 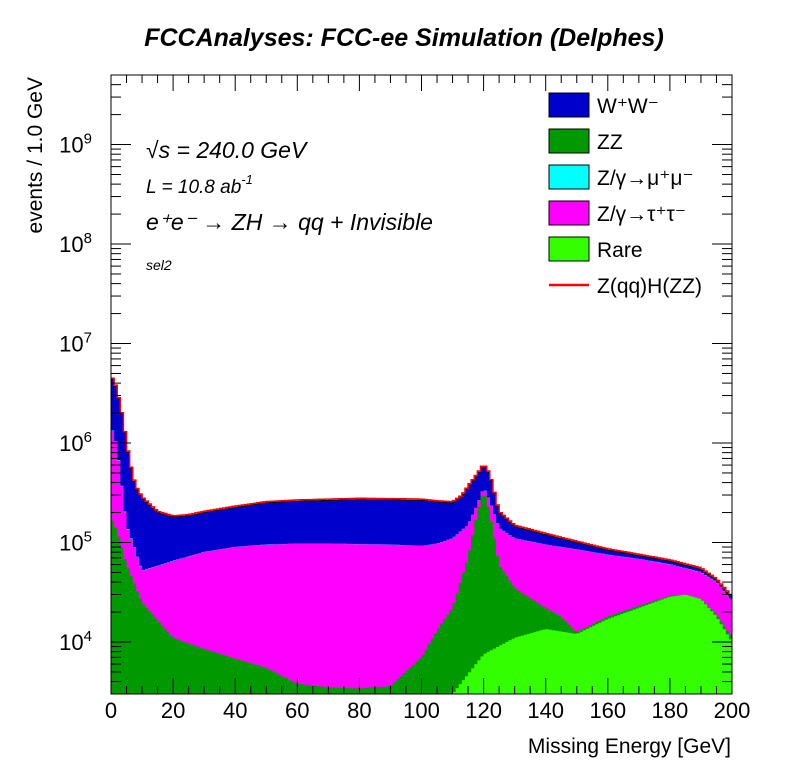 I want to click on annotation-lumi-base: L = 10.8 ab, so click(x=193, y=187).